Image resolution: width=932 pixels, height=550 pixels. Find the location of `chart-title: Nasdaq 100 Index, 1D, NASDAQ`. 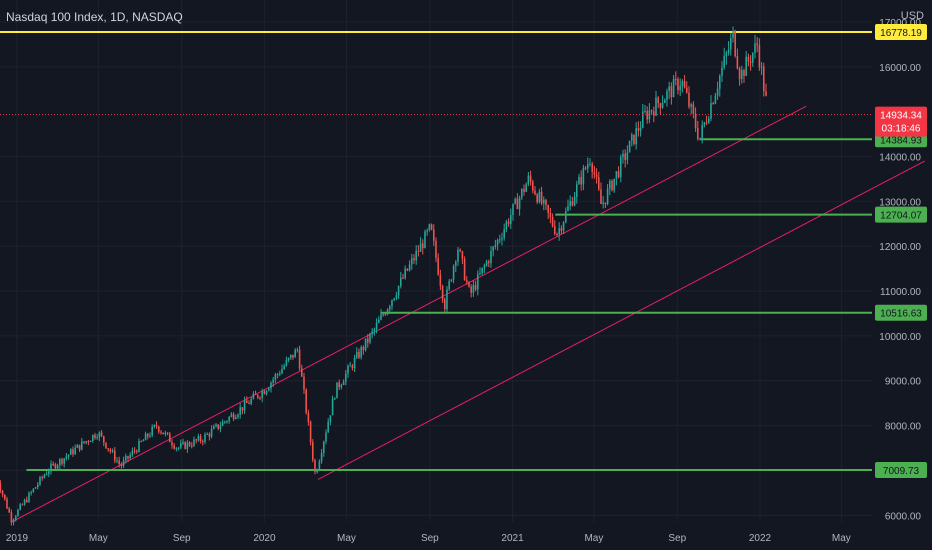

chart-title: Nasdaq 100 Index, 1D, NASDAQ is located at coordinates (94, 17).